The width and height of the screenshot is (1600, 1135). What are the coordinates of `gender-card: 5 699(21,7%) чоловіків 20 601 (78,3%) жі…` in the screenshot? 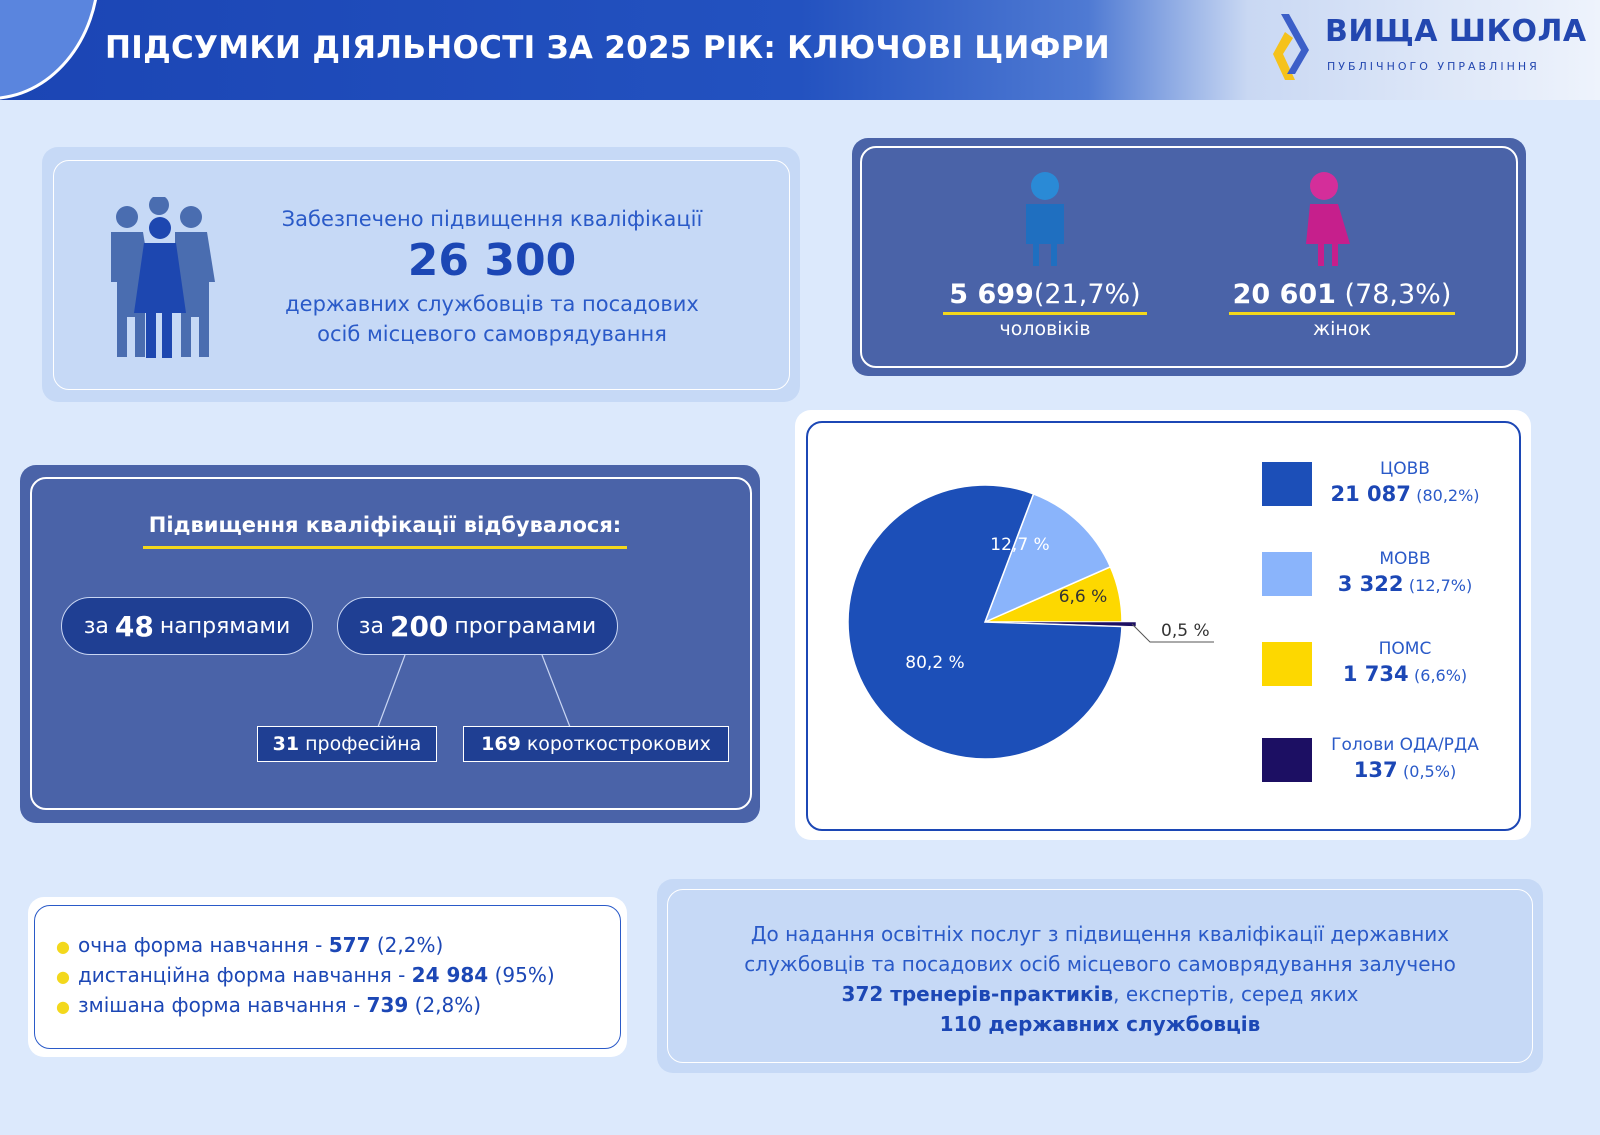 It's located at (1189, 257).